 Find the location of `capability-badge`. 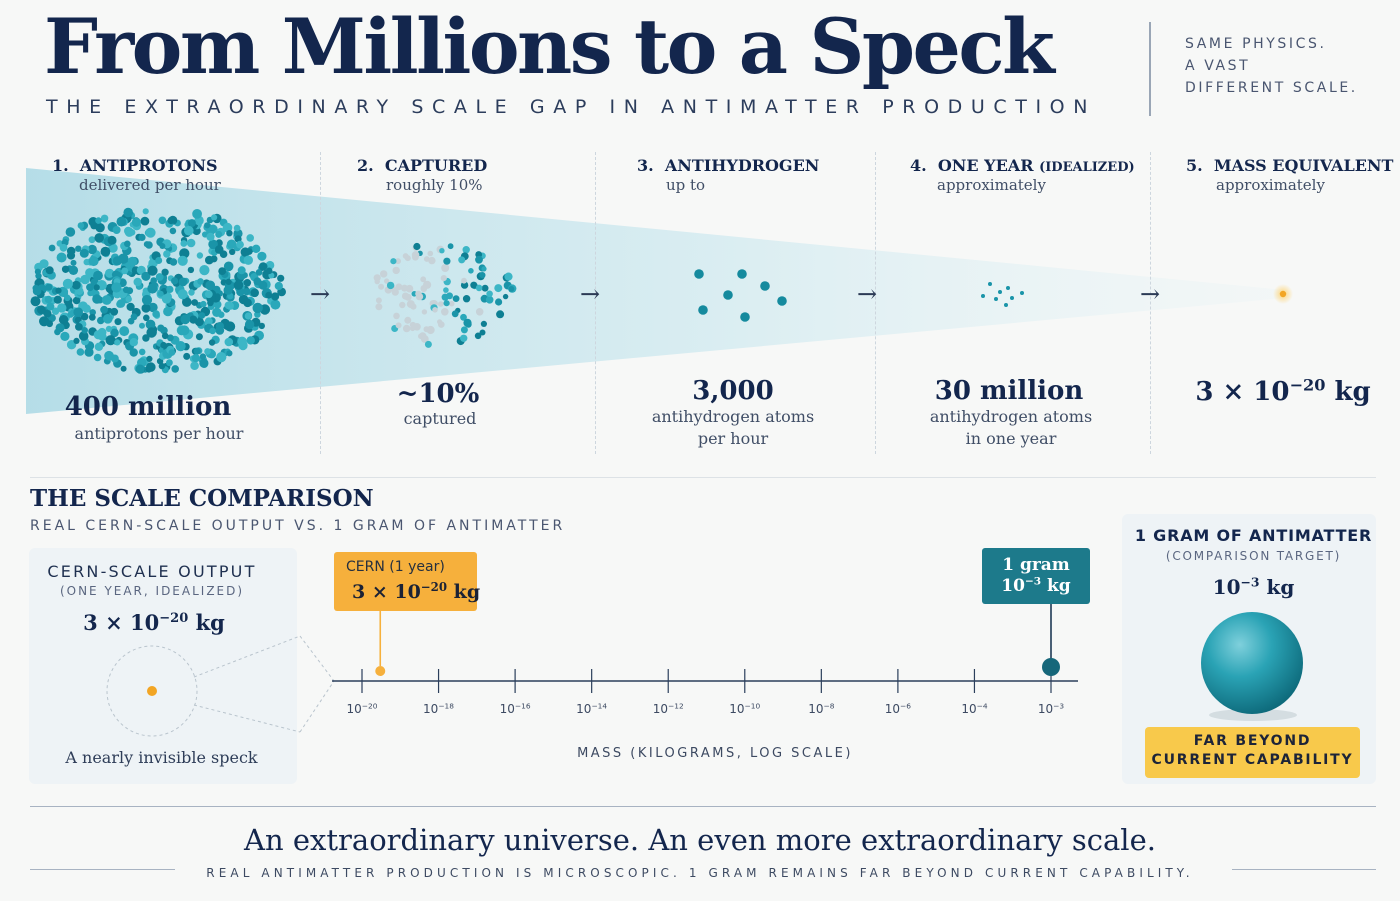

capability-badge is located at coordinates (1252, 752).